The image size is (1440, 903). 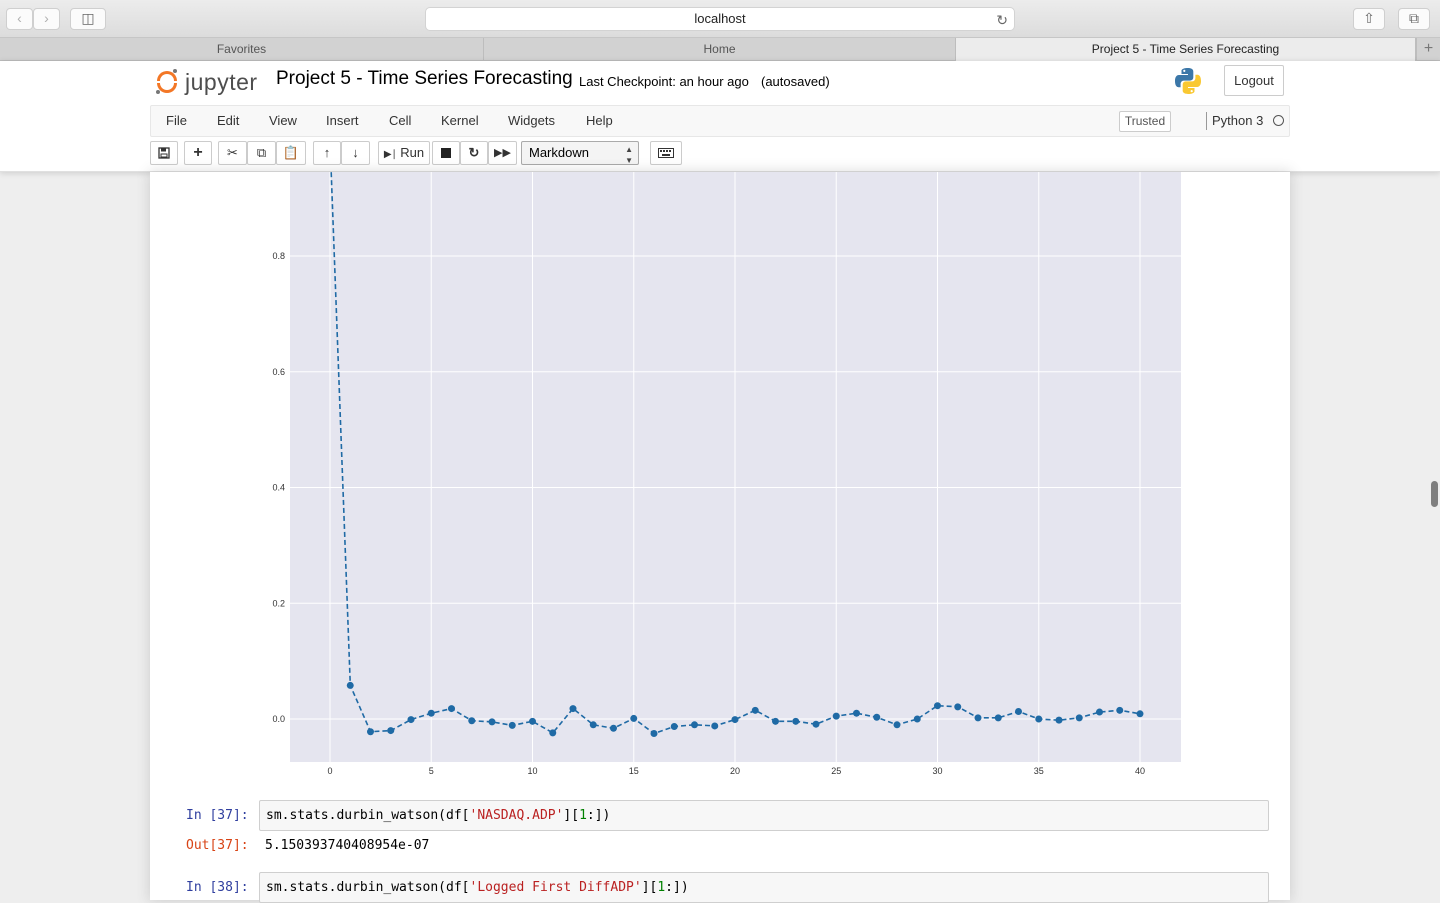 I want to click on address-bar: localhost ↻, so click(x=720, y=19).